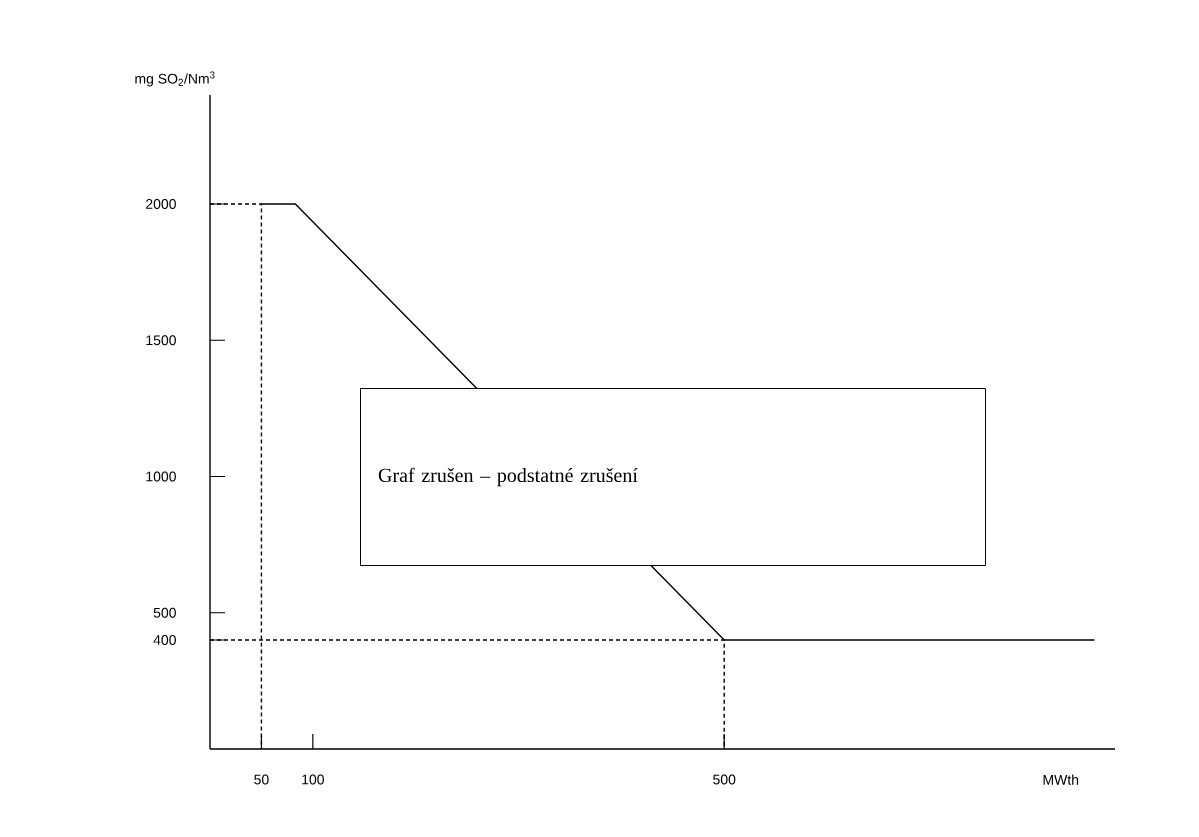 Image resolution: width=1199 pixels, height=837 pixels. I want to click on y-tick-label: 500, so click(164, 612).